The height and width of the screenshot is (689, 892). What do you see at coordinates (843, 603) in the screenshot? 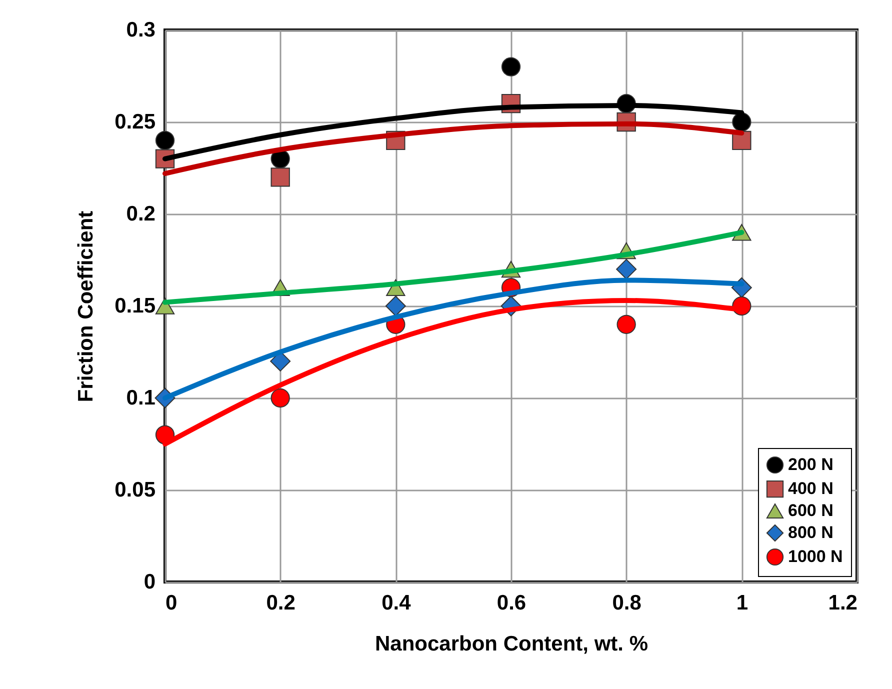
I see `x-tick-label: 1.2` at bounding box center [843, 603].